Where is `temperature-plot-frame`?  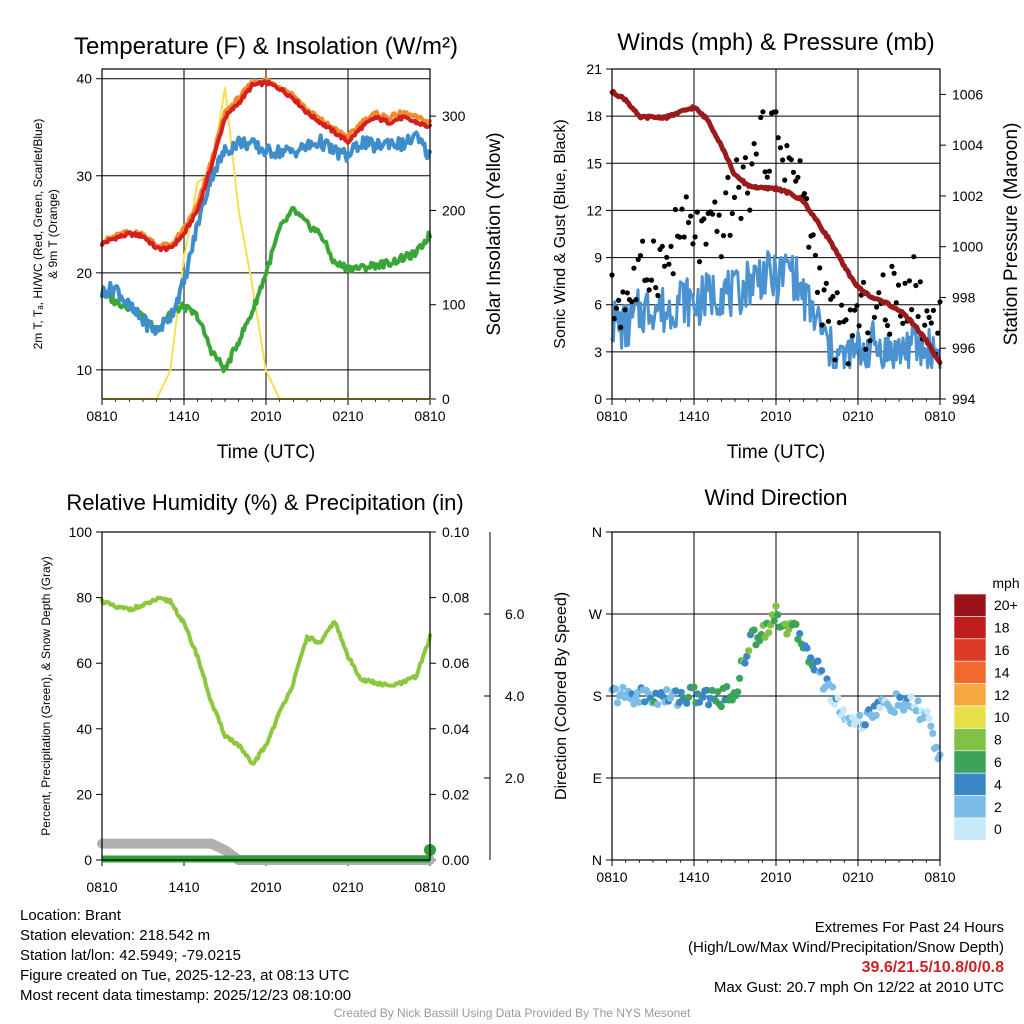 temperature-plot-frame is located at coordinates (266, 234).